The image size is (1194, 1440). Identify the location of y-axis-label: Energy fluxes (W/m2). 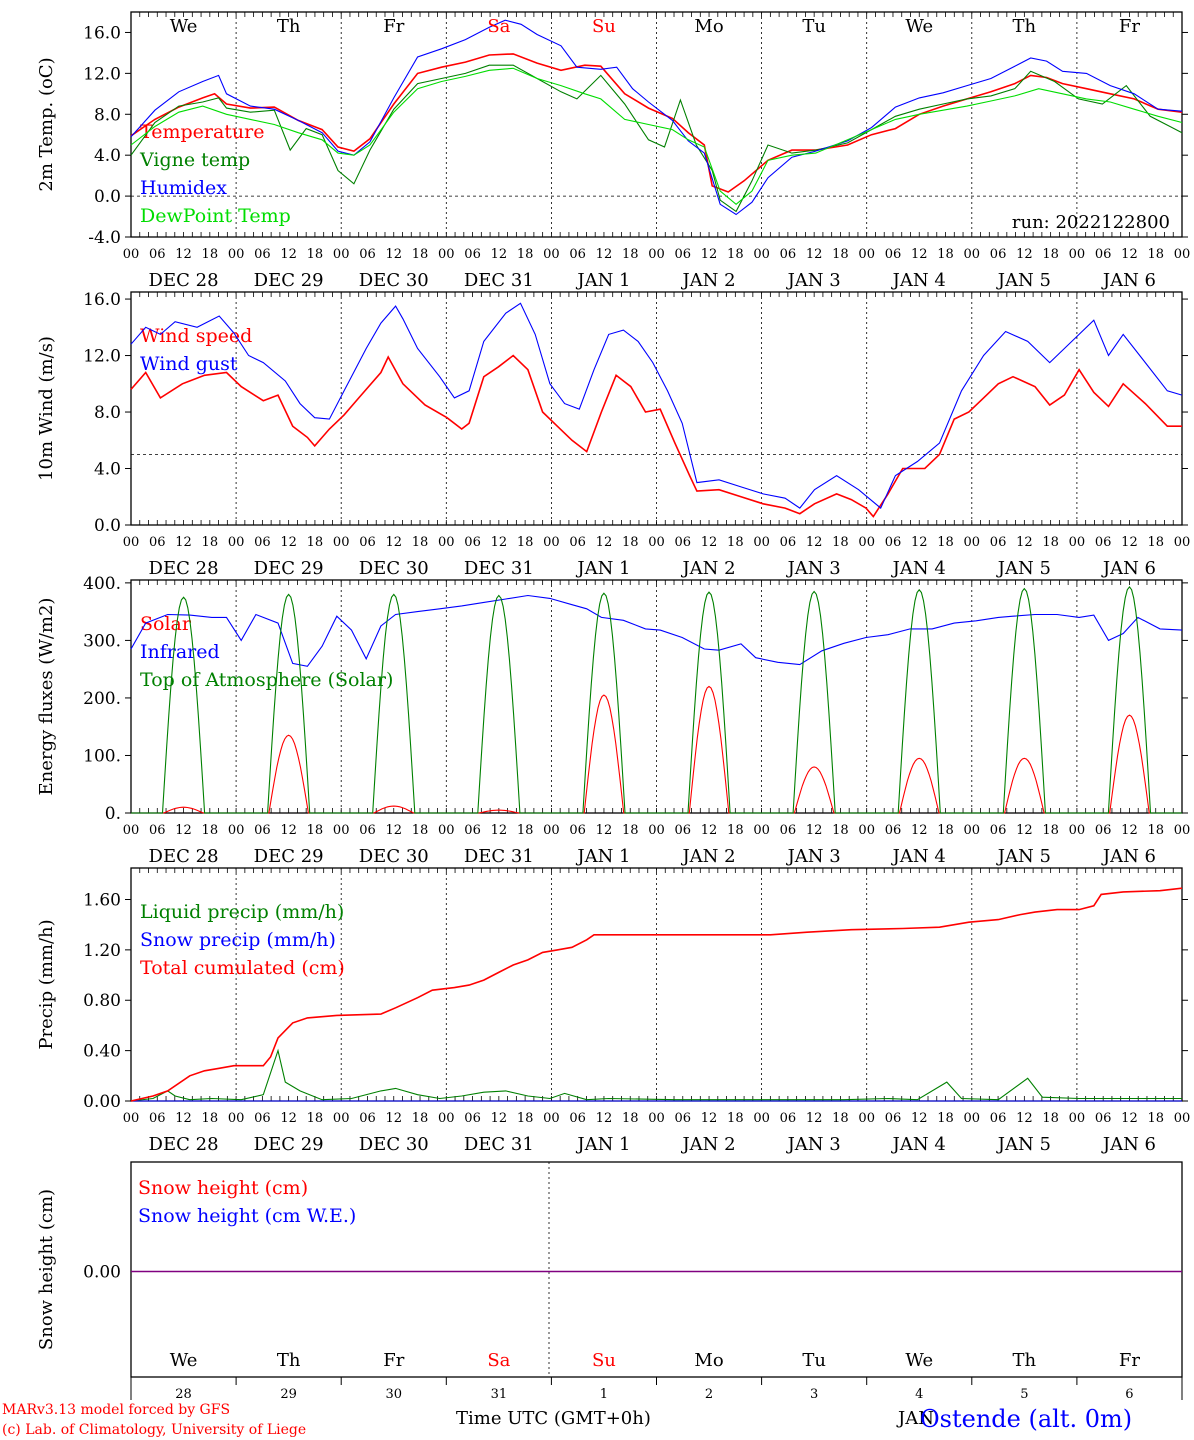
(46, 697).